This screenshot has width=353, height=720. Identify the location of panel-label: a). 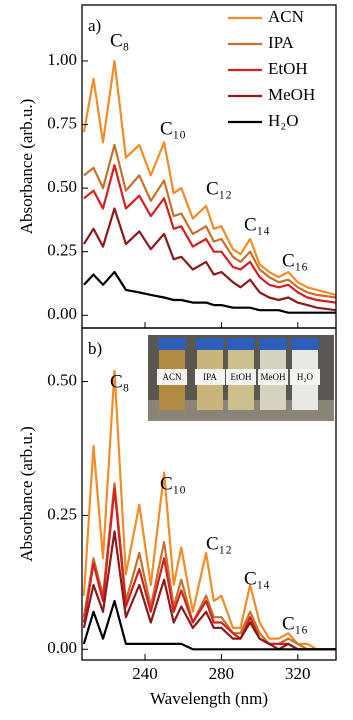
(94, 25).